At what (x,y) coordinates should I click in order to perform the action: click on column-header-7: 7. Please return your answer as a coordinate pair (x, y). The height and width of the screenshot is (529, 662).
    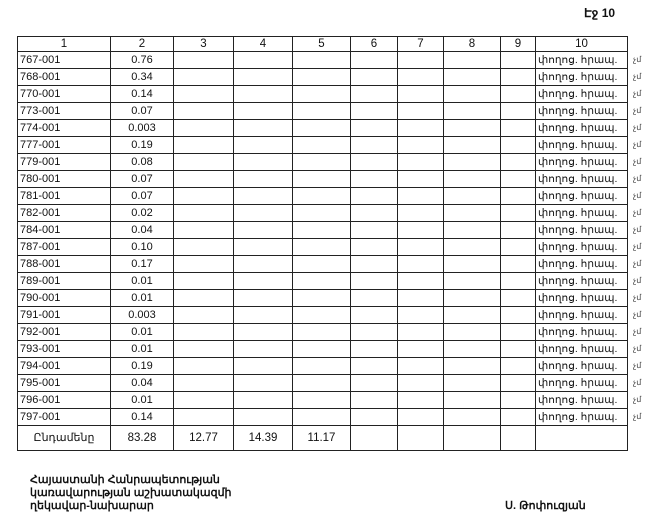
    Looking at the image, I should click on (420, 44).